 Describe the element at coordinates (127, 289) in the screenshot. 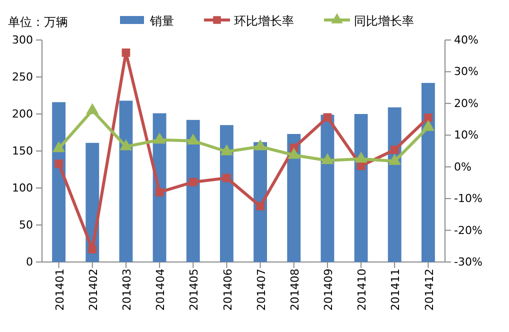

I see `x-tick-label: 201403` at that location.